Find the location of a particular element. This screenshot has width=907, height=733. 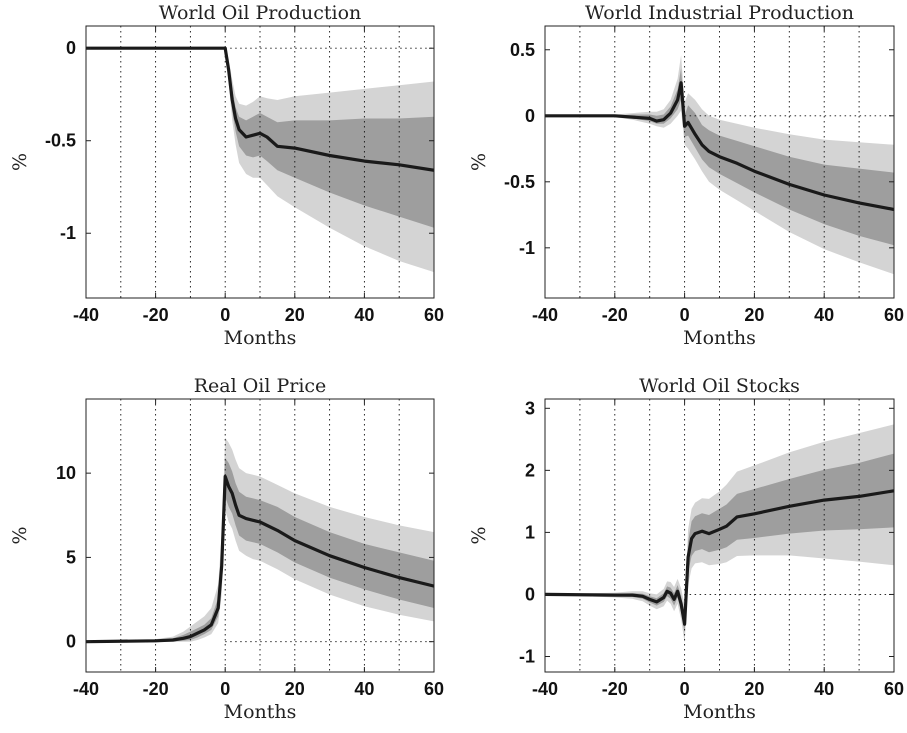

chart-title: Real Oil Price is located at coordinates (260, 386).